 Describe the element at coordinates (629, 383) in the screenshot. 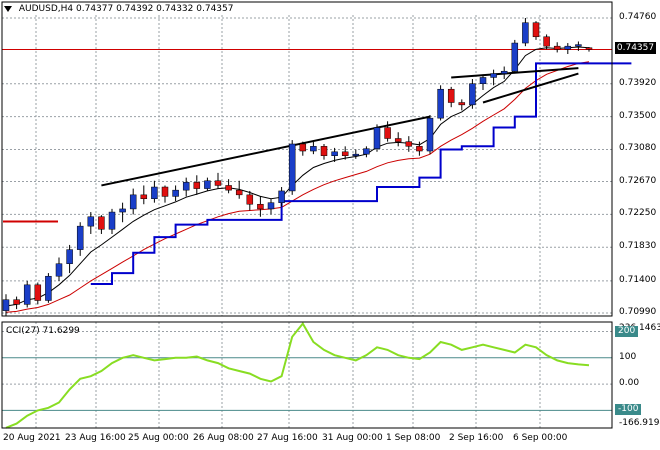

I see `cci-level-0-label: 0.00` at that location.